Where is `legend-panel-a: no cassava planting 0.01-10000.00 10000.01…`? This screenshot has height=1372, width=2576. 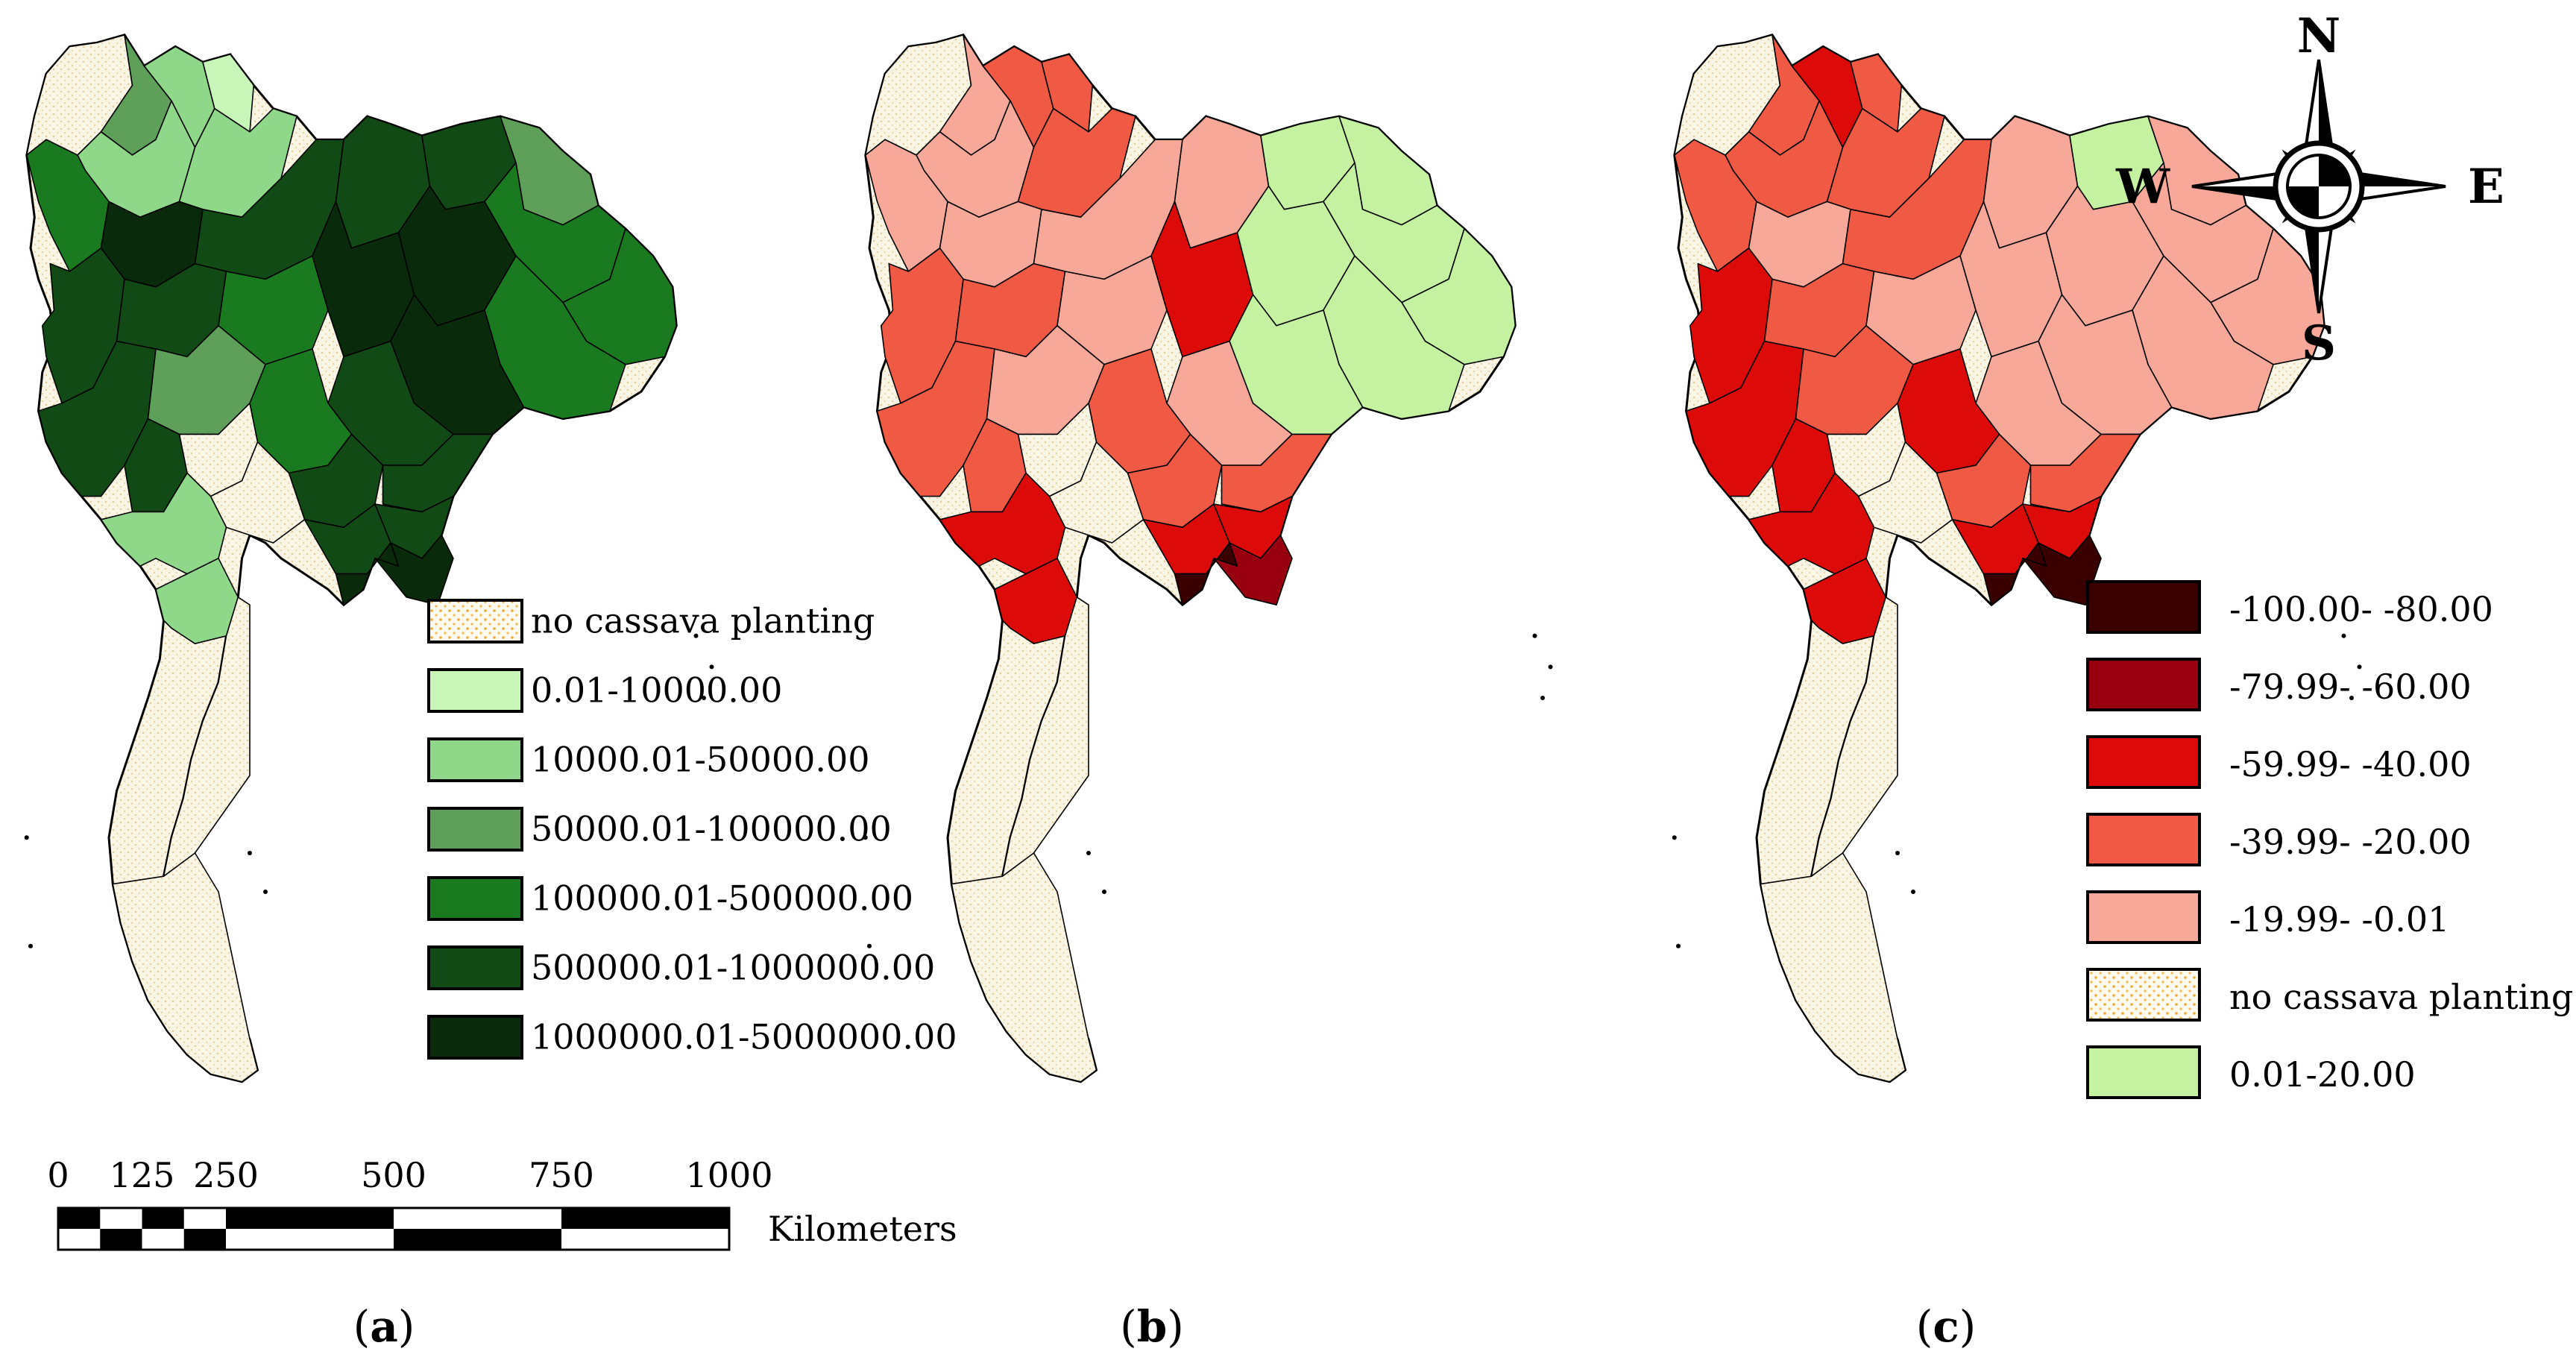
legend-panel-a: no cassava planting 0.01-10000.00 10000.01… is located at coordinates (692, 829).